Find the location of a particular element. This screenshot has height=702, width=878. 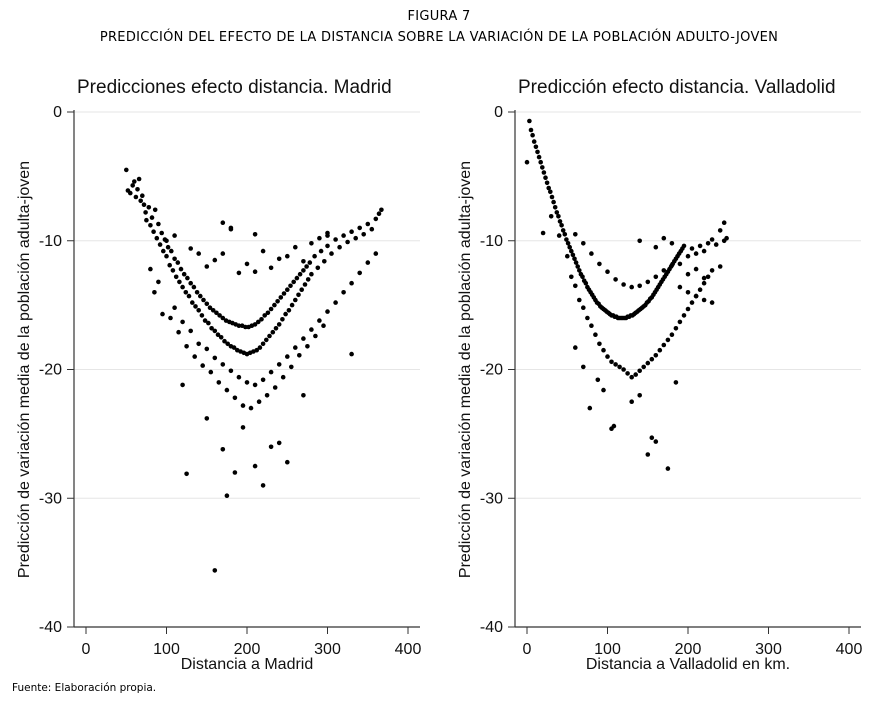

y-tick-label: -10 is located at coordinates (50, 241).